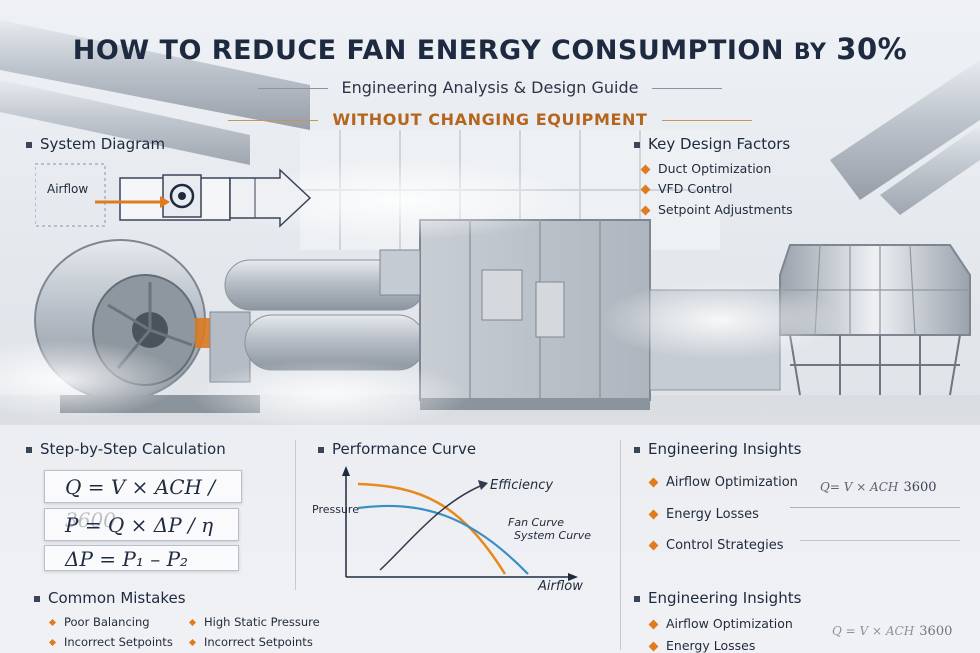 The height and width of the screenshot is (653, 980). I want to click on key-design-heading: Key Design Factors, so click(712, 144).